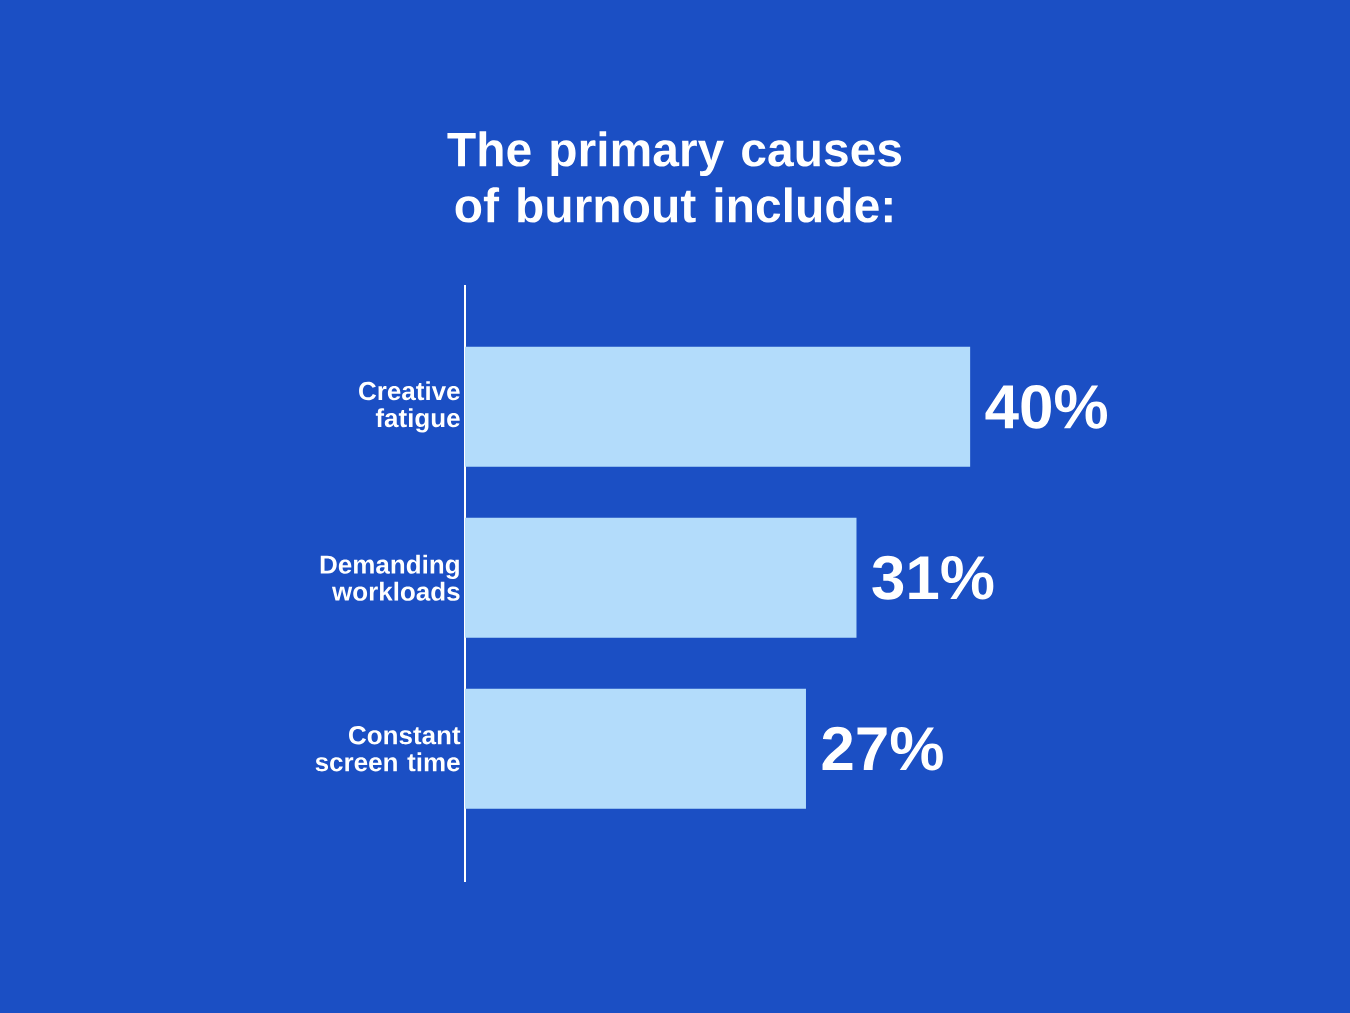  Describe the element at coordinates (882, 748) in the screenshot. I see `data-label: 27%` at that location.